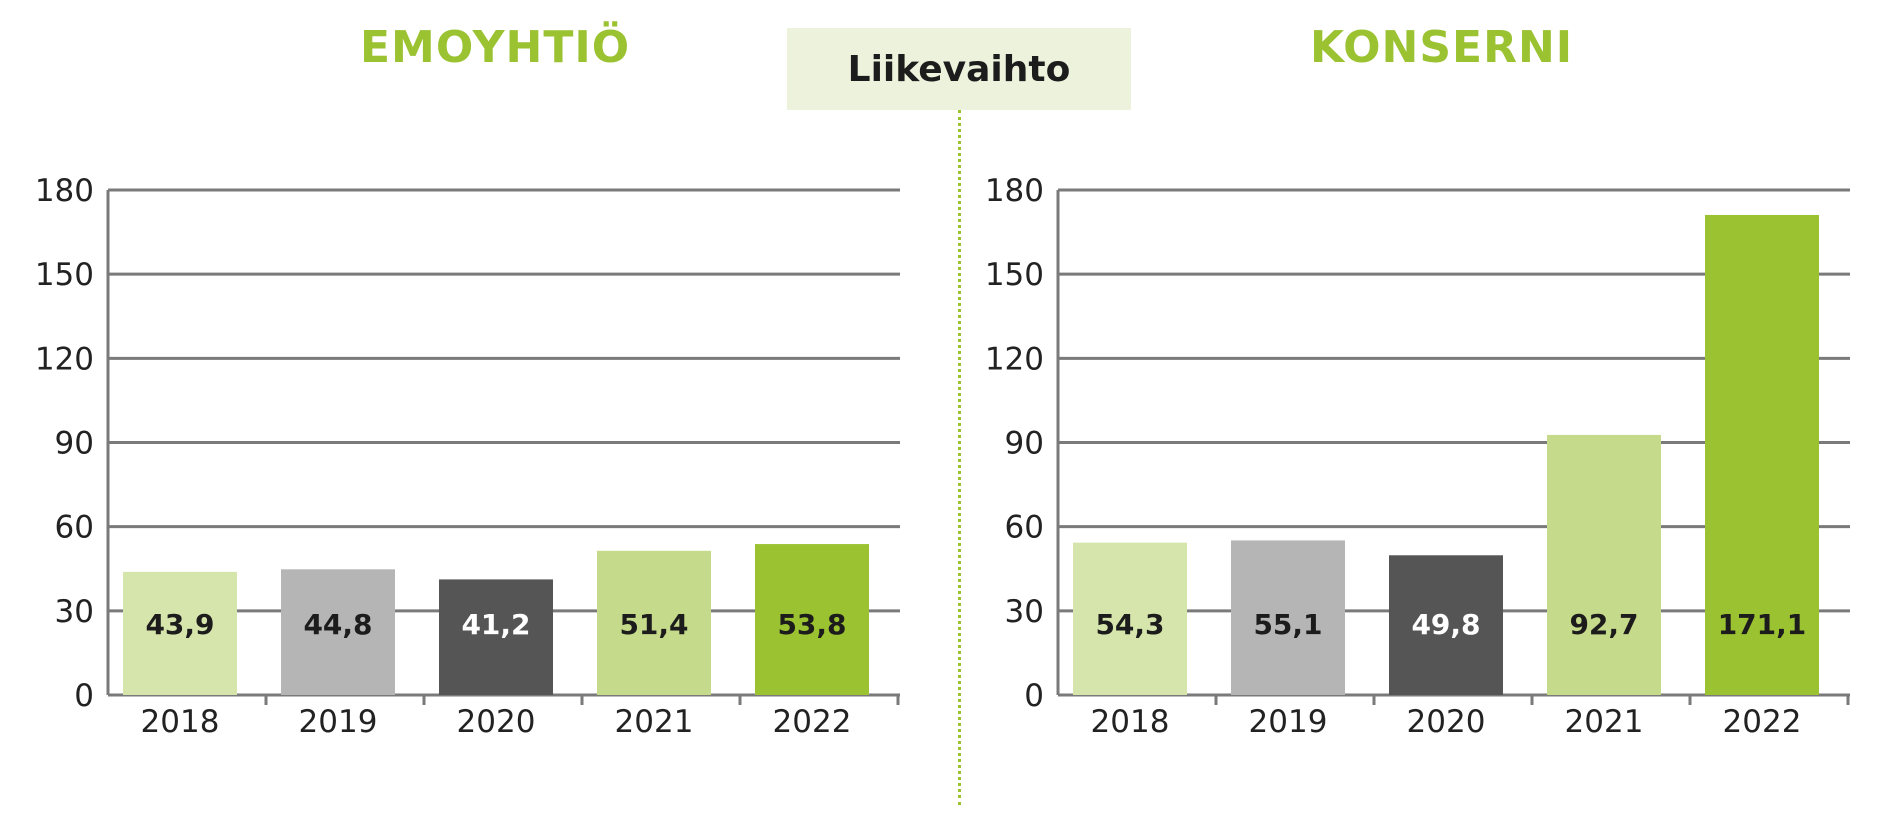  I want to click on konserni-ytick-label: 150, so click(1014, 275).